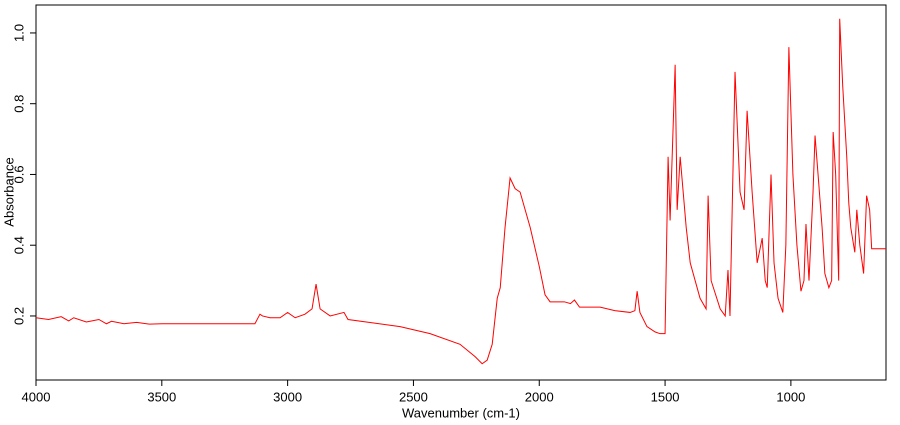 This screenshot has width=900, height=425. What do you see at coordinates (18, 104) in the screenshot?
I see `y-tick-label: 0.8` at bounding box center [18, 104].